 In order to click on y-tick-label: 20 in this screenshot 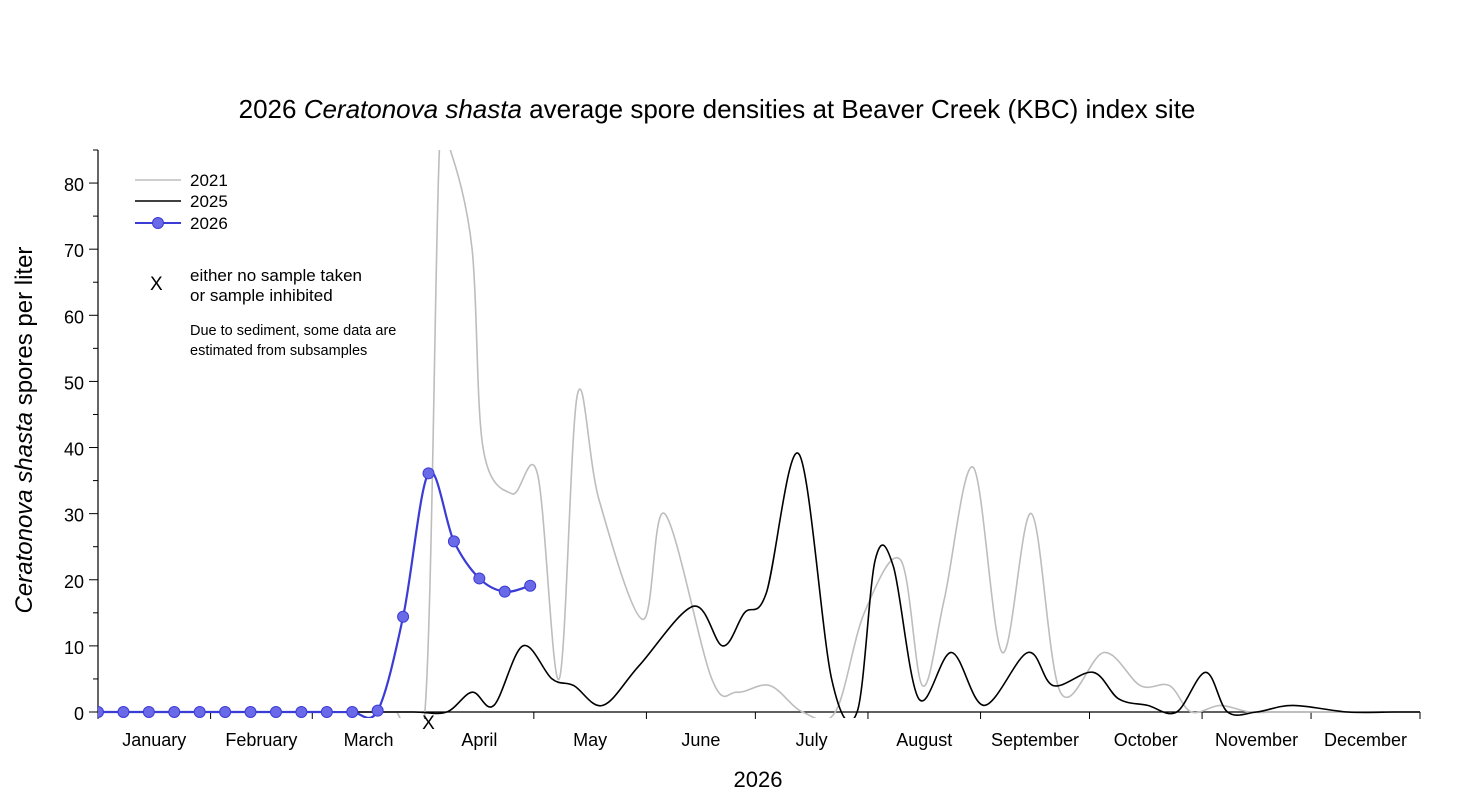, I will do `click(74, 582)`.